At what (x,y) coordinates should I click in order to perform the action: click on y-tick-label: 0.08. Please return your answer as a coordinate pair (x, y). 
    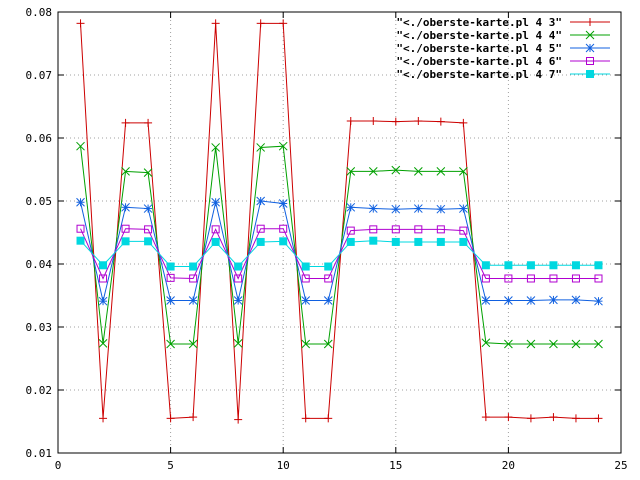
    Looking at the image, I should click on (39, 12).